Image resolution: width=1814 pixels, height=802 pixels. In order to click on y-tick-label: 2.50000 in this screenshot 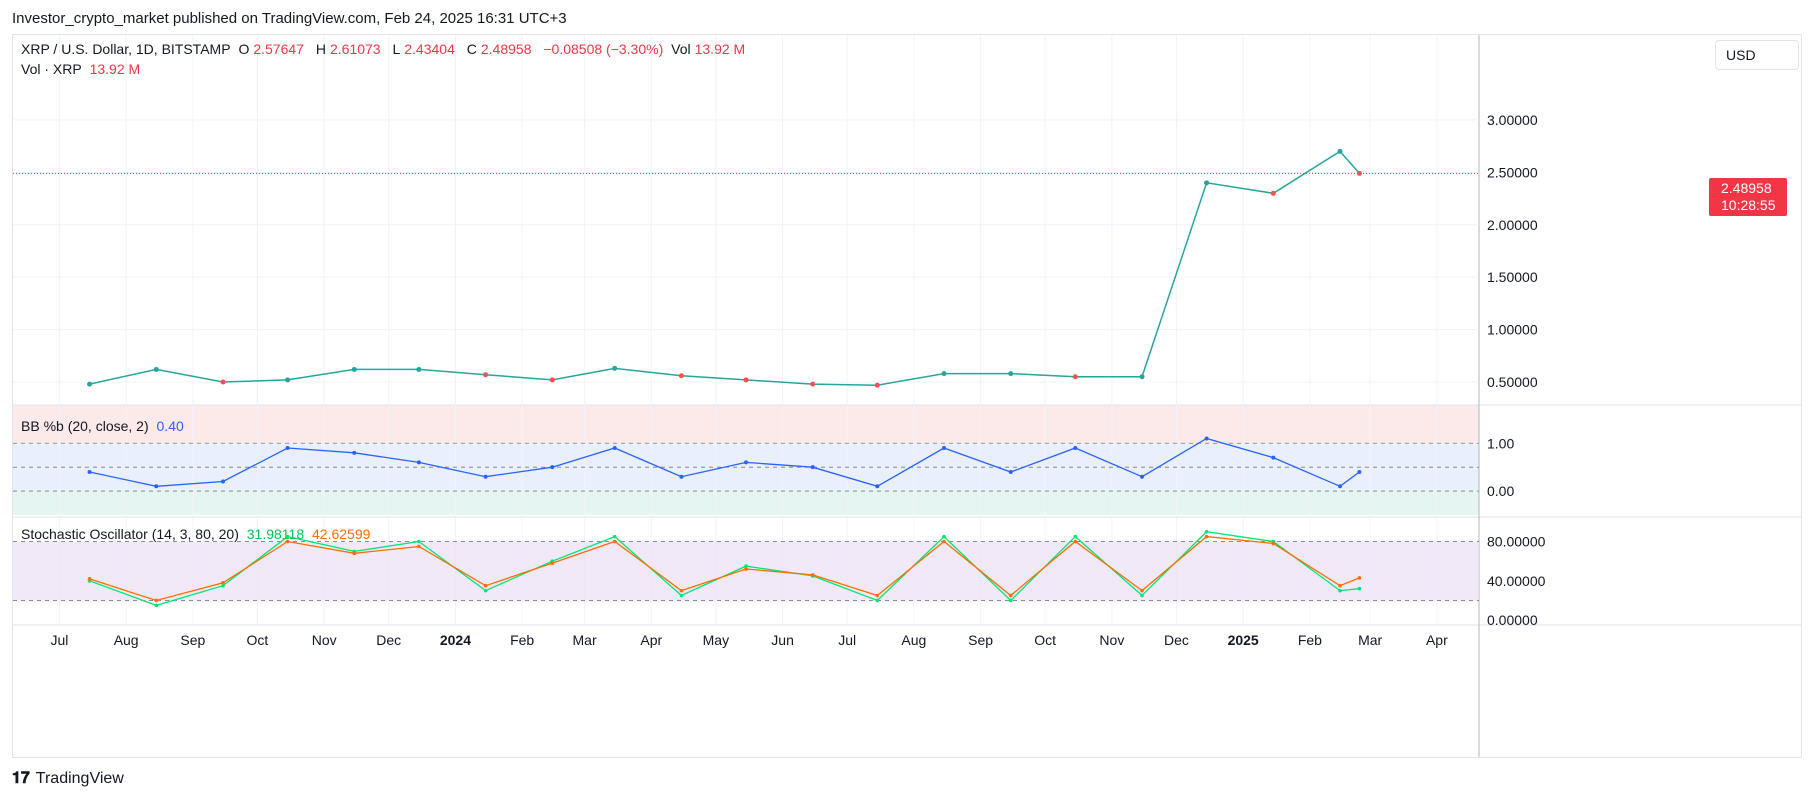, I will do `click(1512, 172)`.